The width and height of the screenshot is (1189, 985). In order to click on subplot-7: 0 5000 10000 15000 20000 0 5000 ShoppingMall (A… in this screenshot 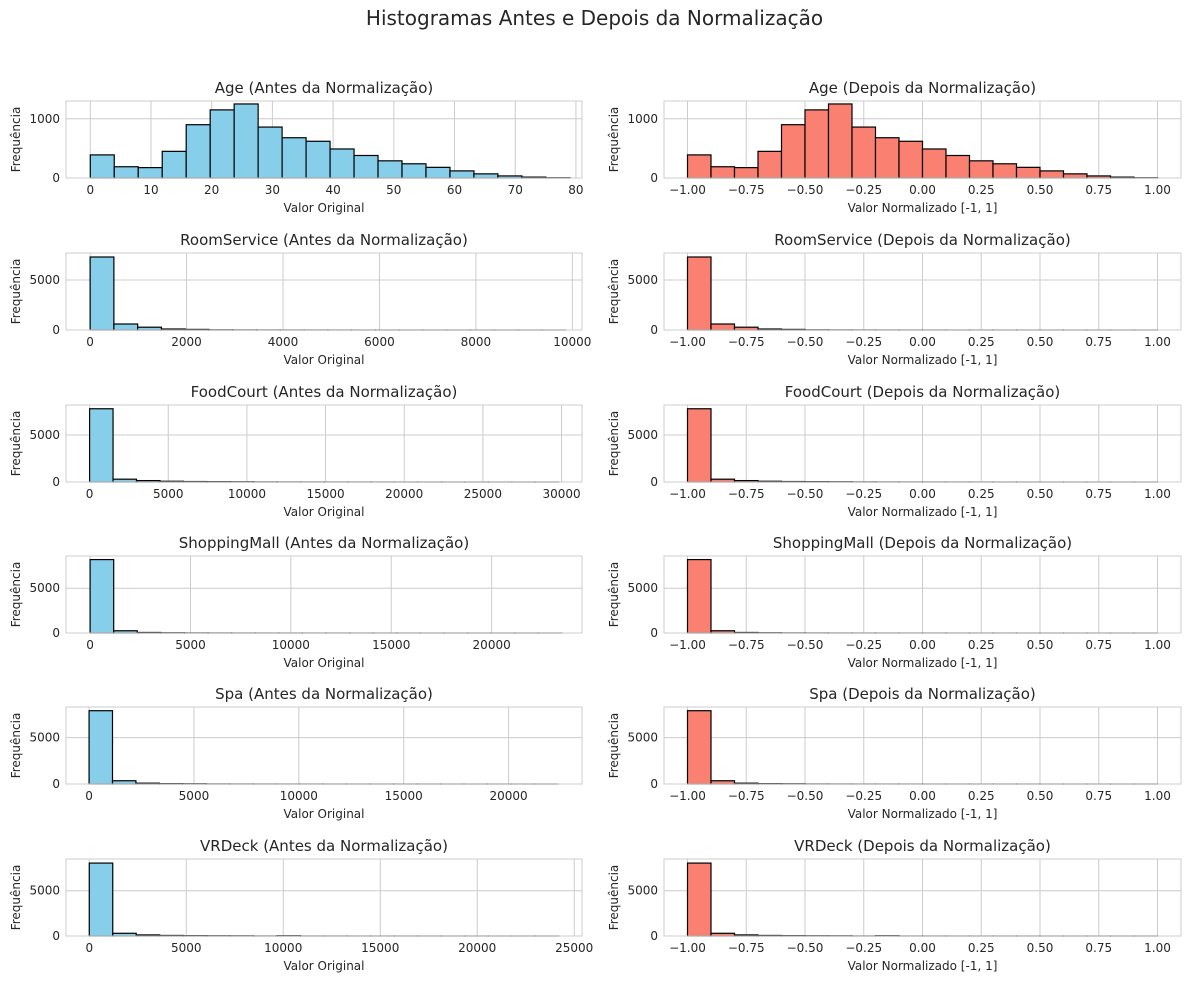, I will do `click(296, 602)`.